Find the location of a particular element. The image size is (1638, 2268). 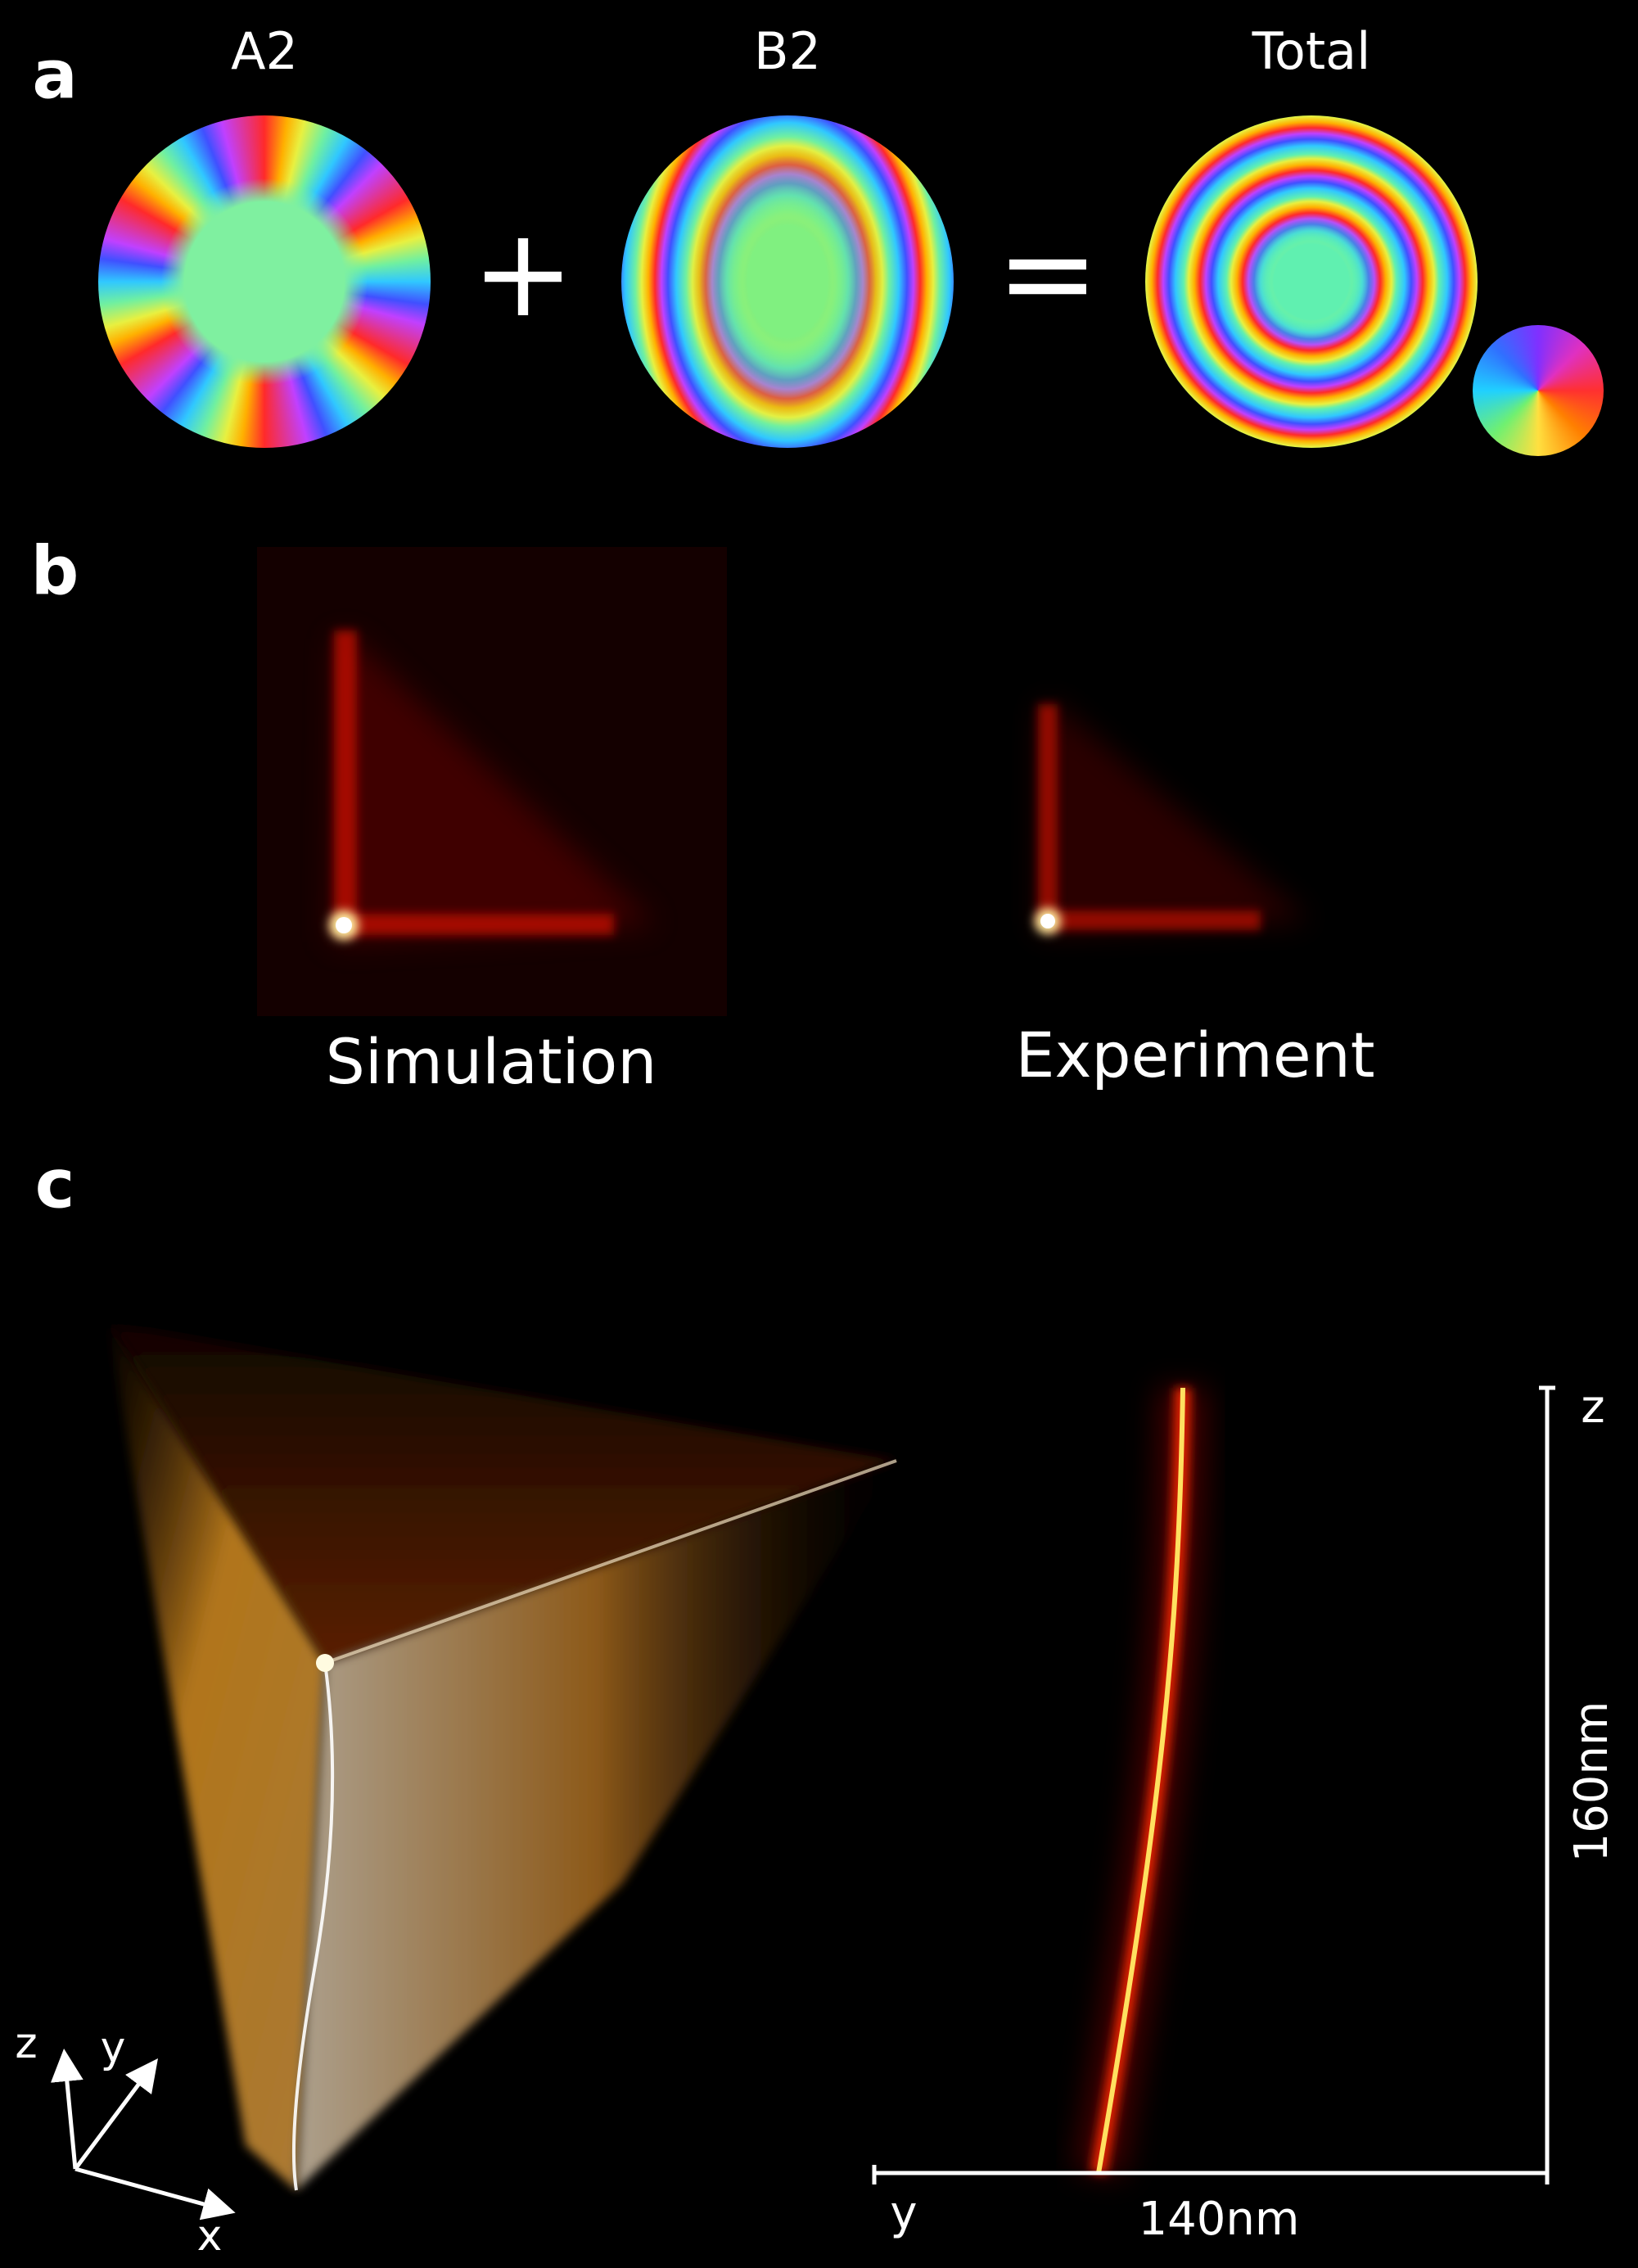

scale-length: 140nm is located at coordinates (1219, 2219).